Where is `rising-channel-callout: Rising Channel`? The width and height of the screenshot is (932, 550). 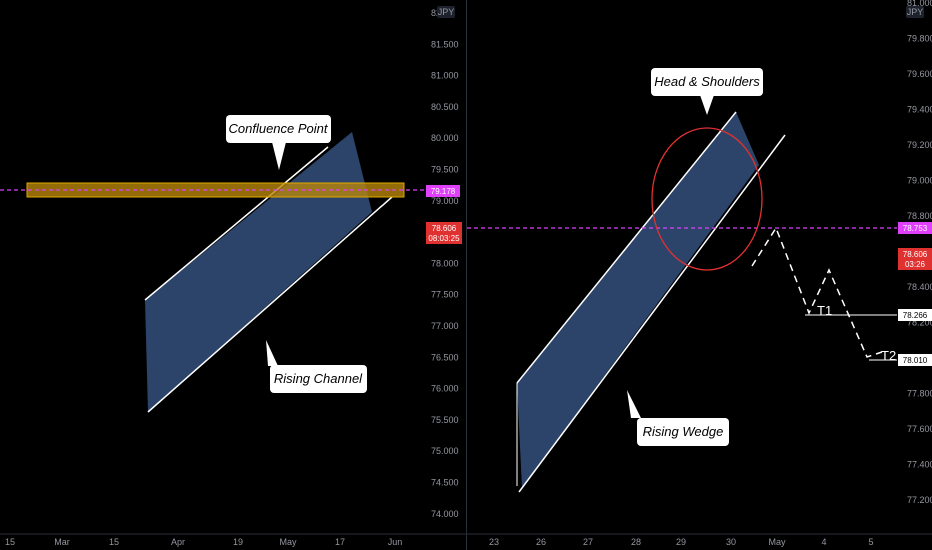
rising-channel-callout: Rising Channel is located at coordinates (316, 366).